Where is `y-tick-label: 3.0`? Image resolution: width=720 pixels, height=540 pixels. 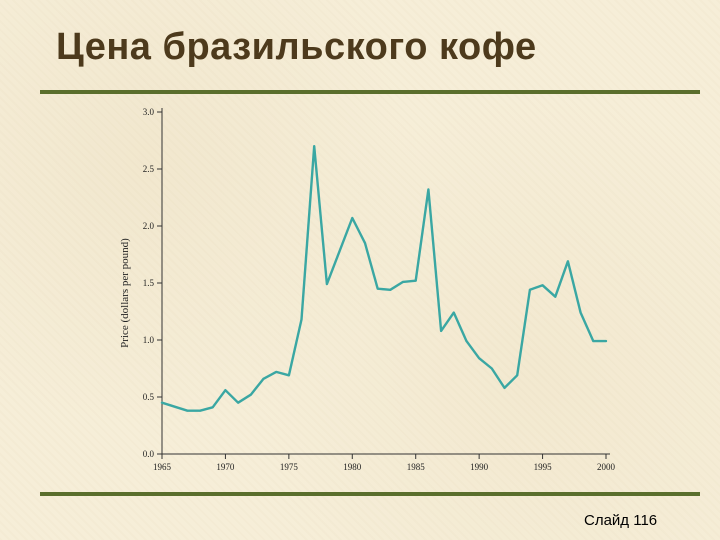
y-tick-label: 3.0 is located at coordinates (149, 112).